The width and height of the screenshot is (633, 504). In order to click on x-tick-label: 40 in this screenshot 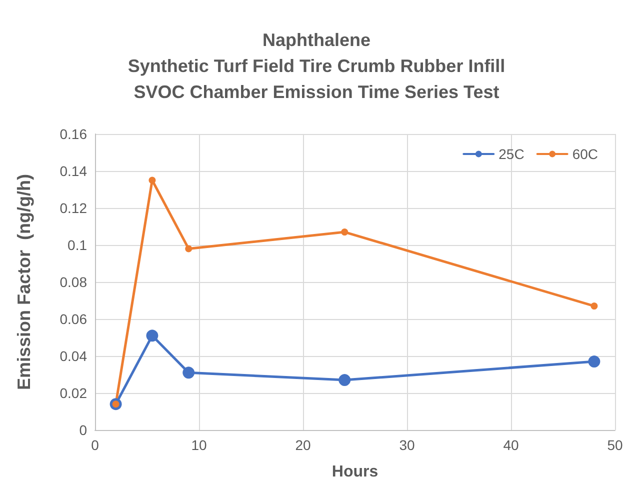, I will do `click(511, 445)`.